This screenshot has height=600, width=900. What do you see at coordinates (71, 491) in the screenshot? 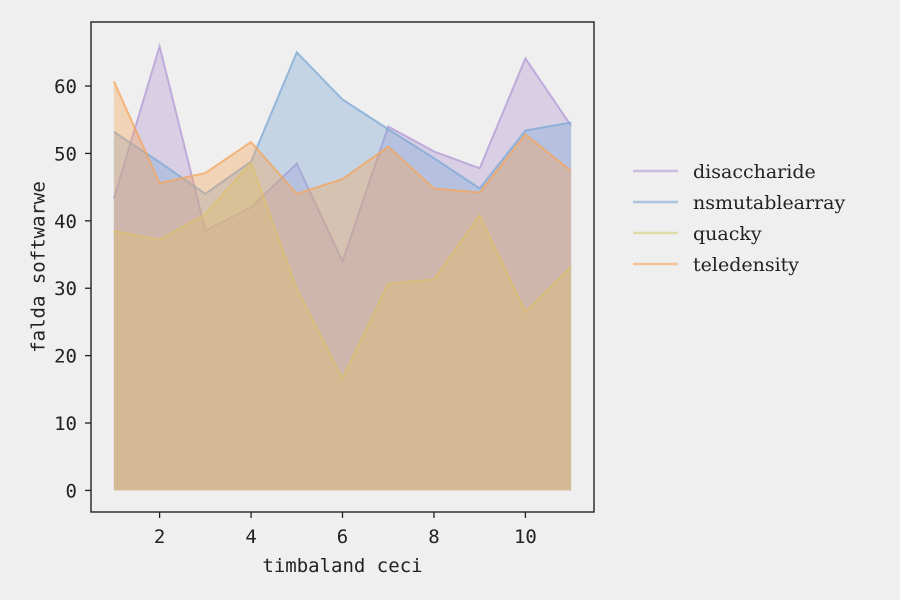
I see `y-tick-label: 0` at bounding box center [71, 491].